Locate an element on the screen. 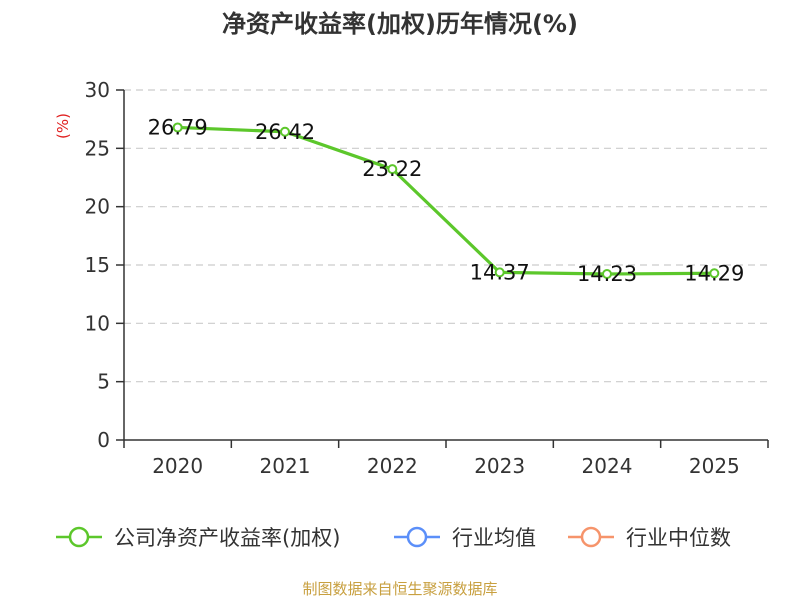 This screenshot has width=800, height=600. data-label: 26.79 is located at coordinates (178, 127).